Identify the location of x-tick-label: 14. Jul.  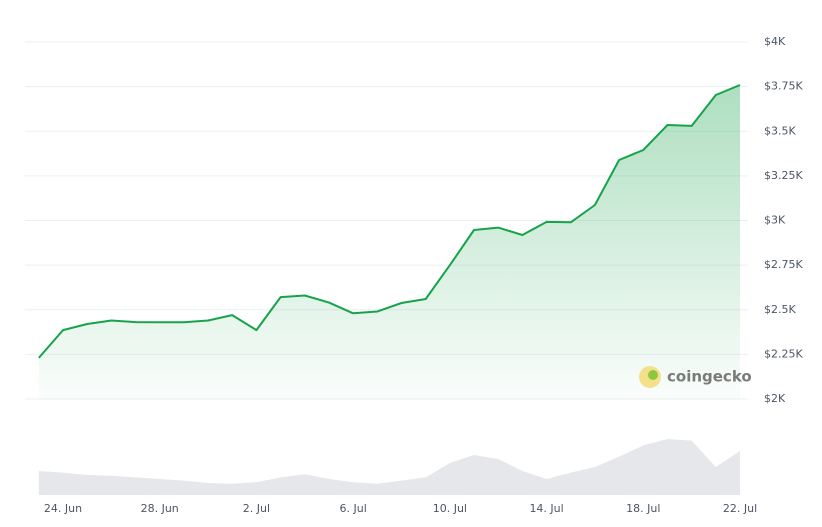
(546, 508).